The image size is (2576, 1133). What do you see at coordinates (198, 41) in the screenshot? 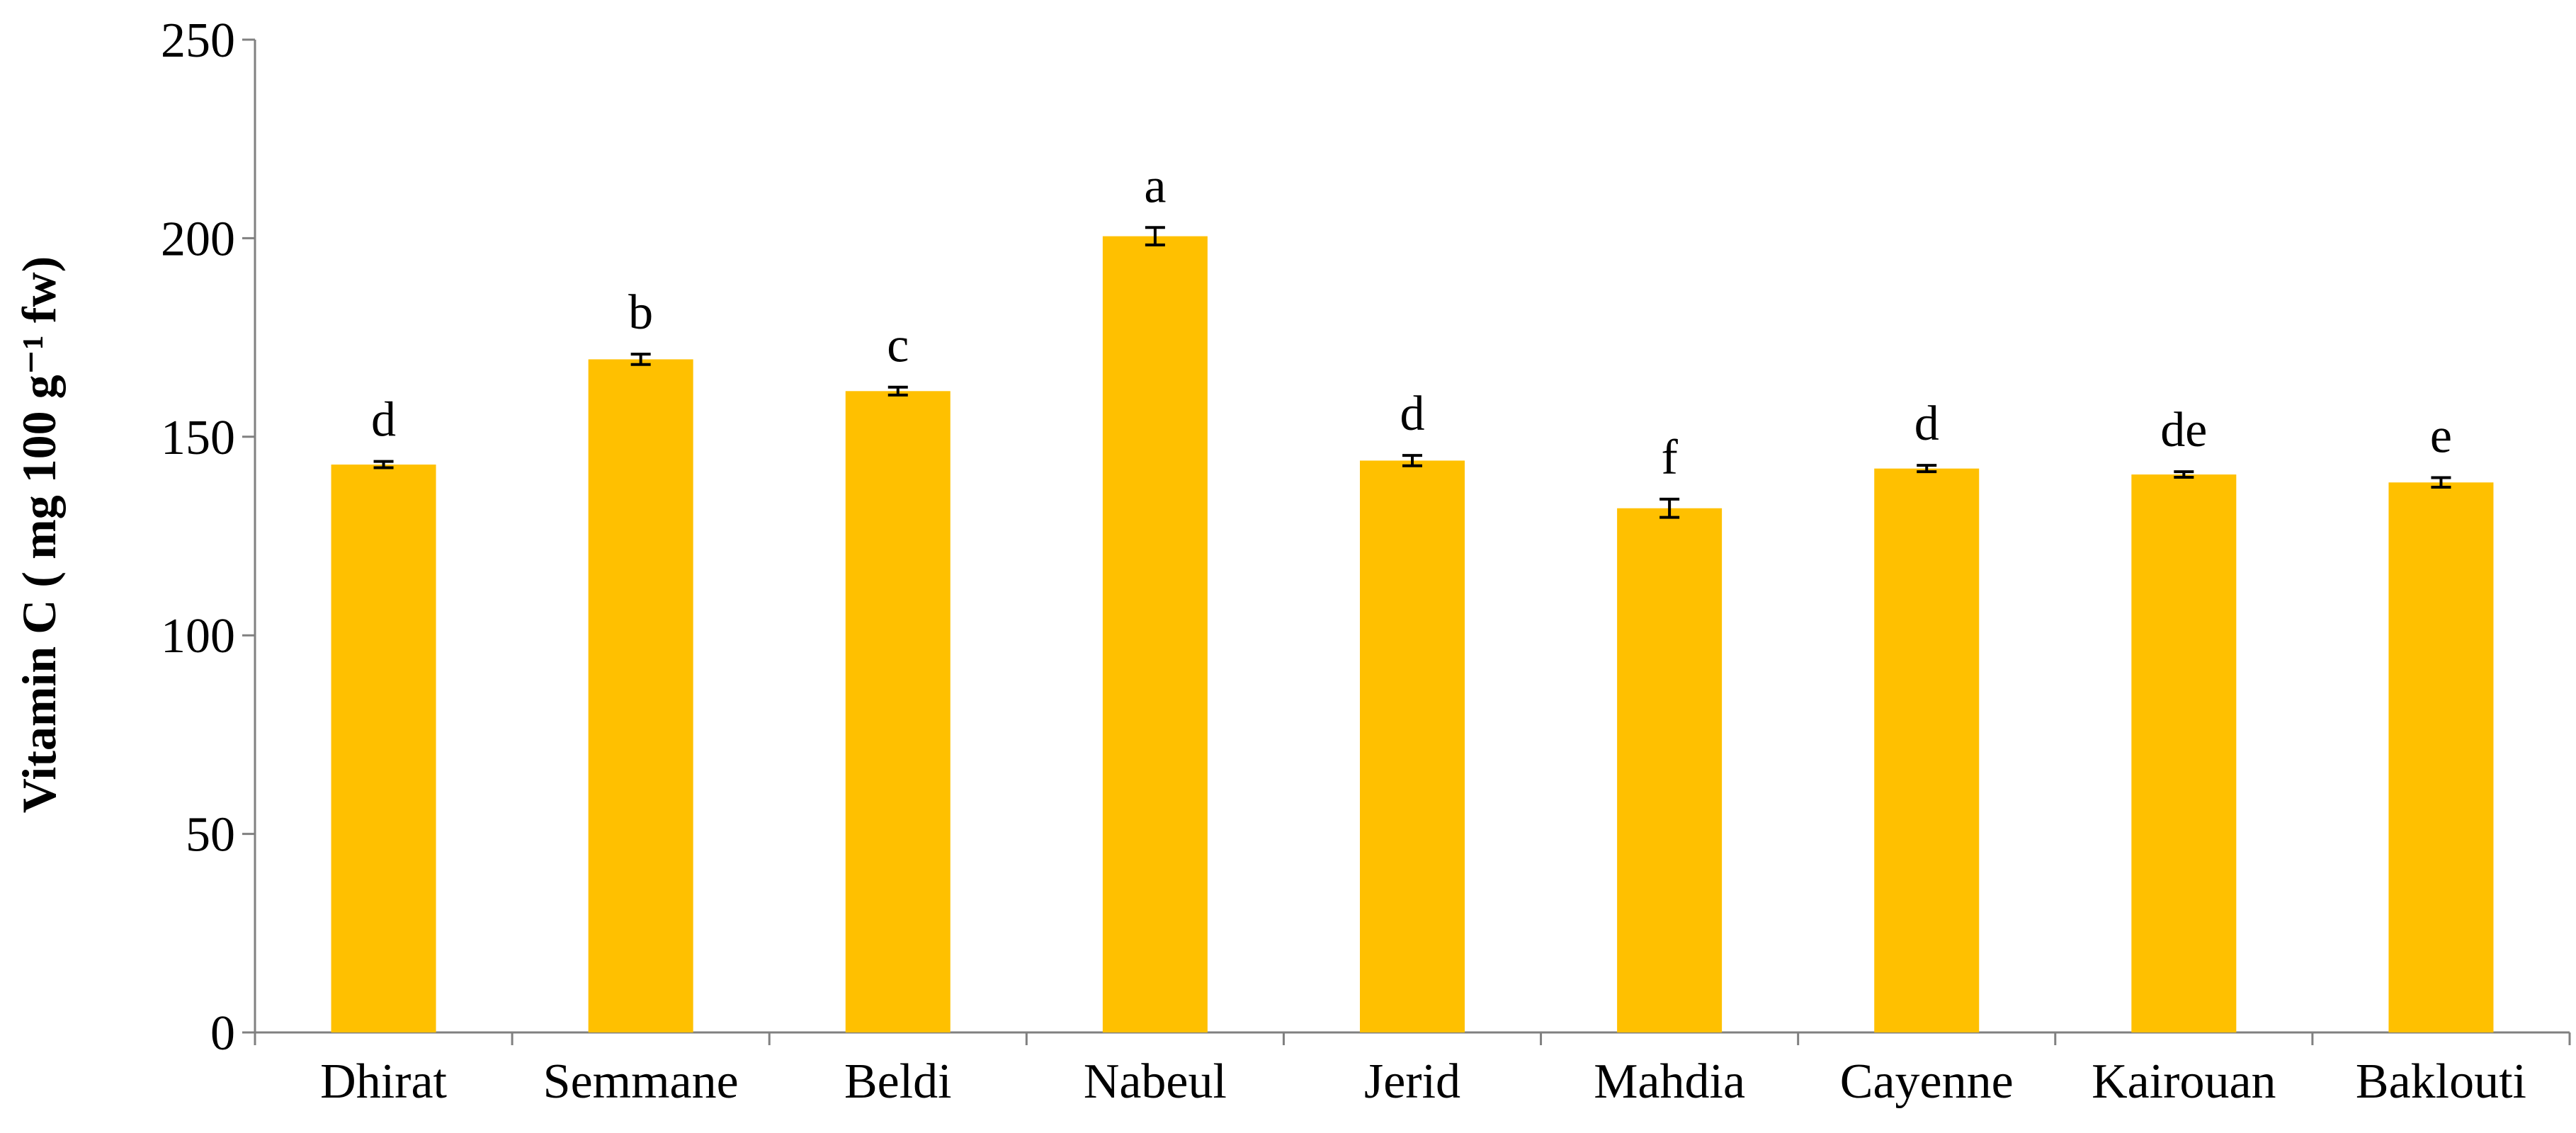
I see `y-tick-label: 250` at bounding box center [198, 41].